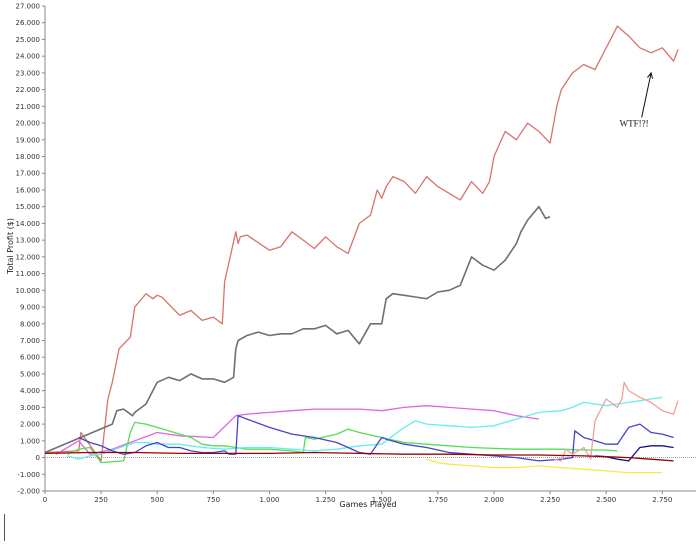  I want to click on y-tick-label: 16.000, so click(28, 190).